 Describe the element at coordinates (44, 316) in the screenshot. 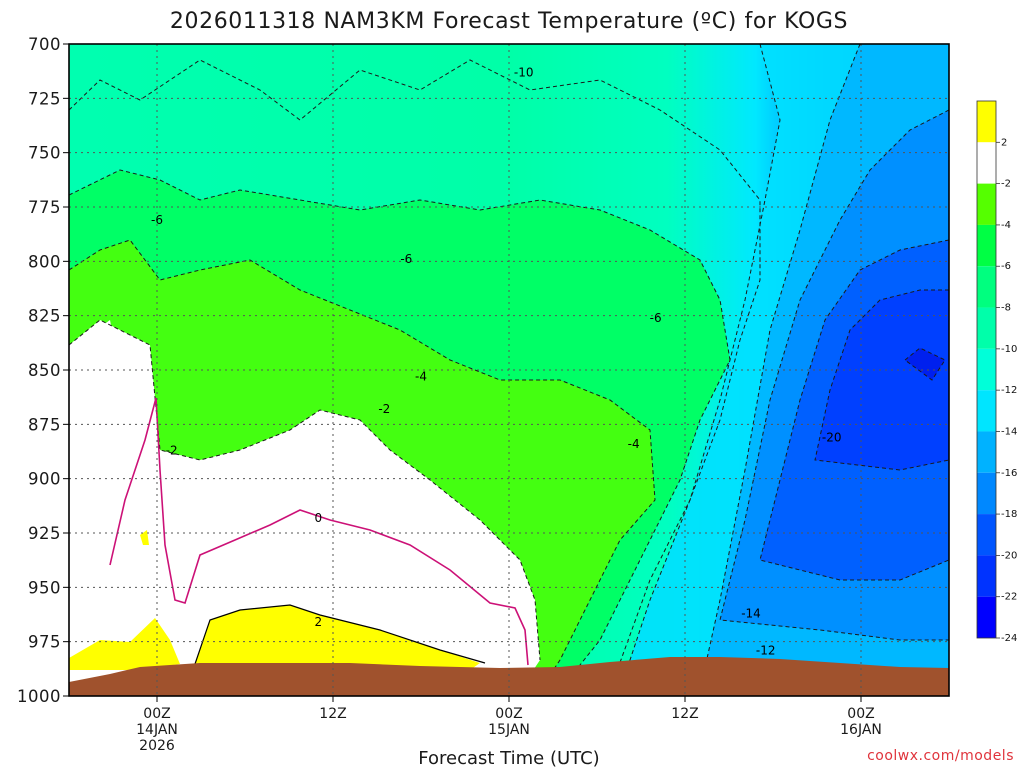

I see `y-tick-label: 825` at that location.